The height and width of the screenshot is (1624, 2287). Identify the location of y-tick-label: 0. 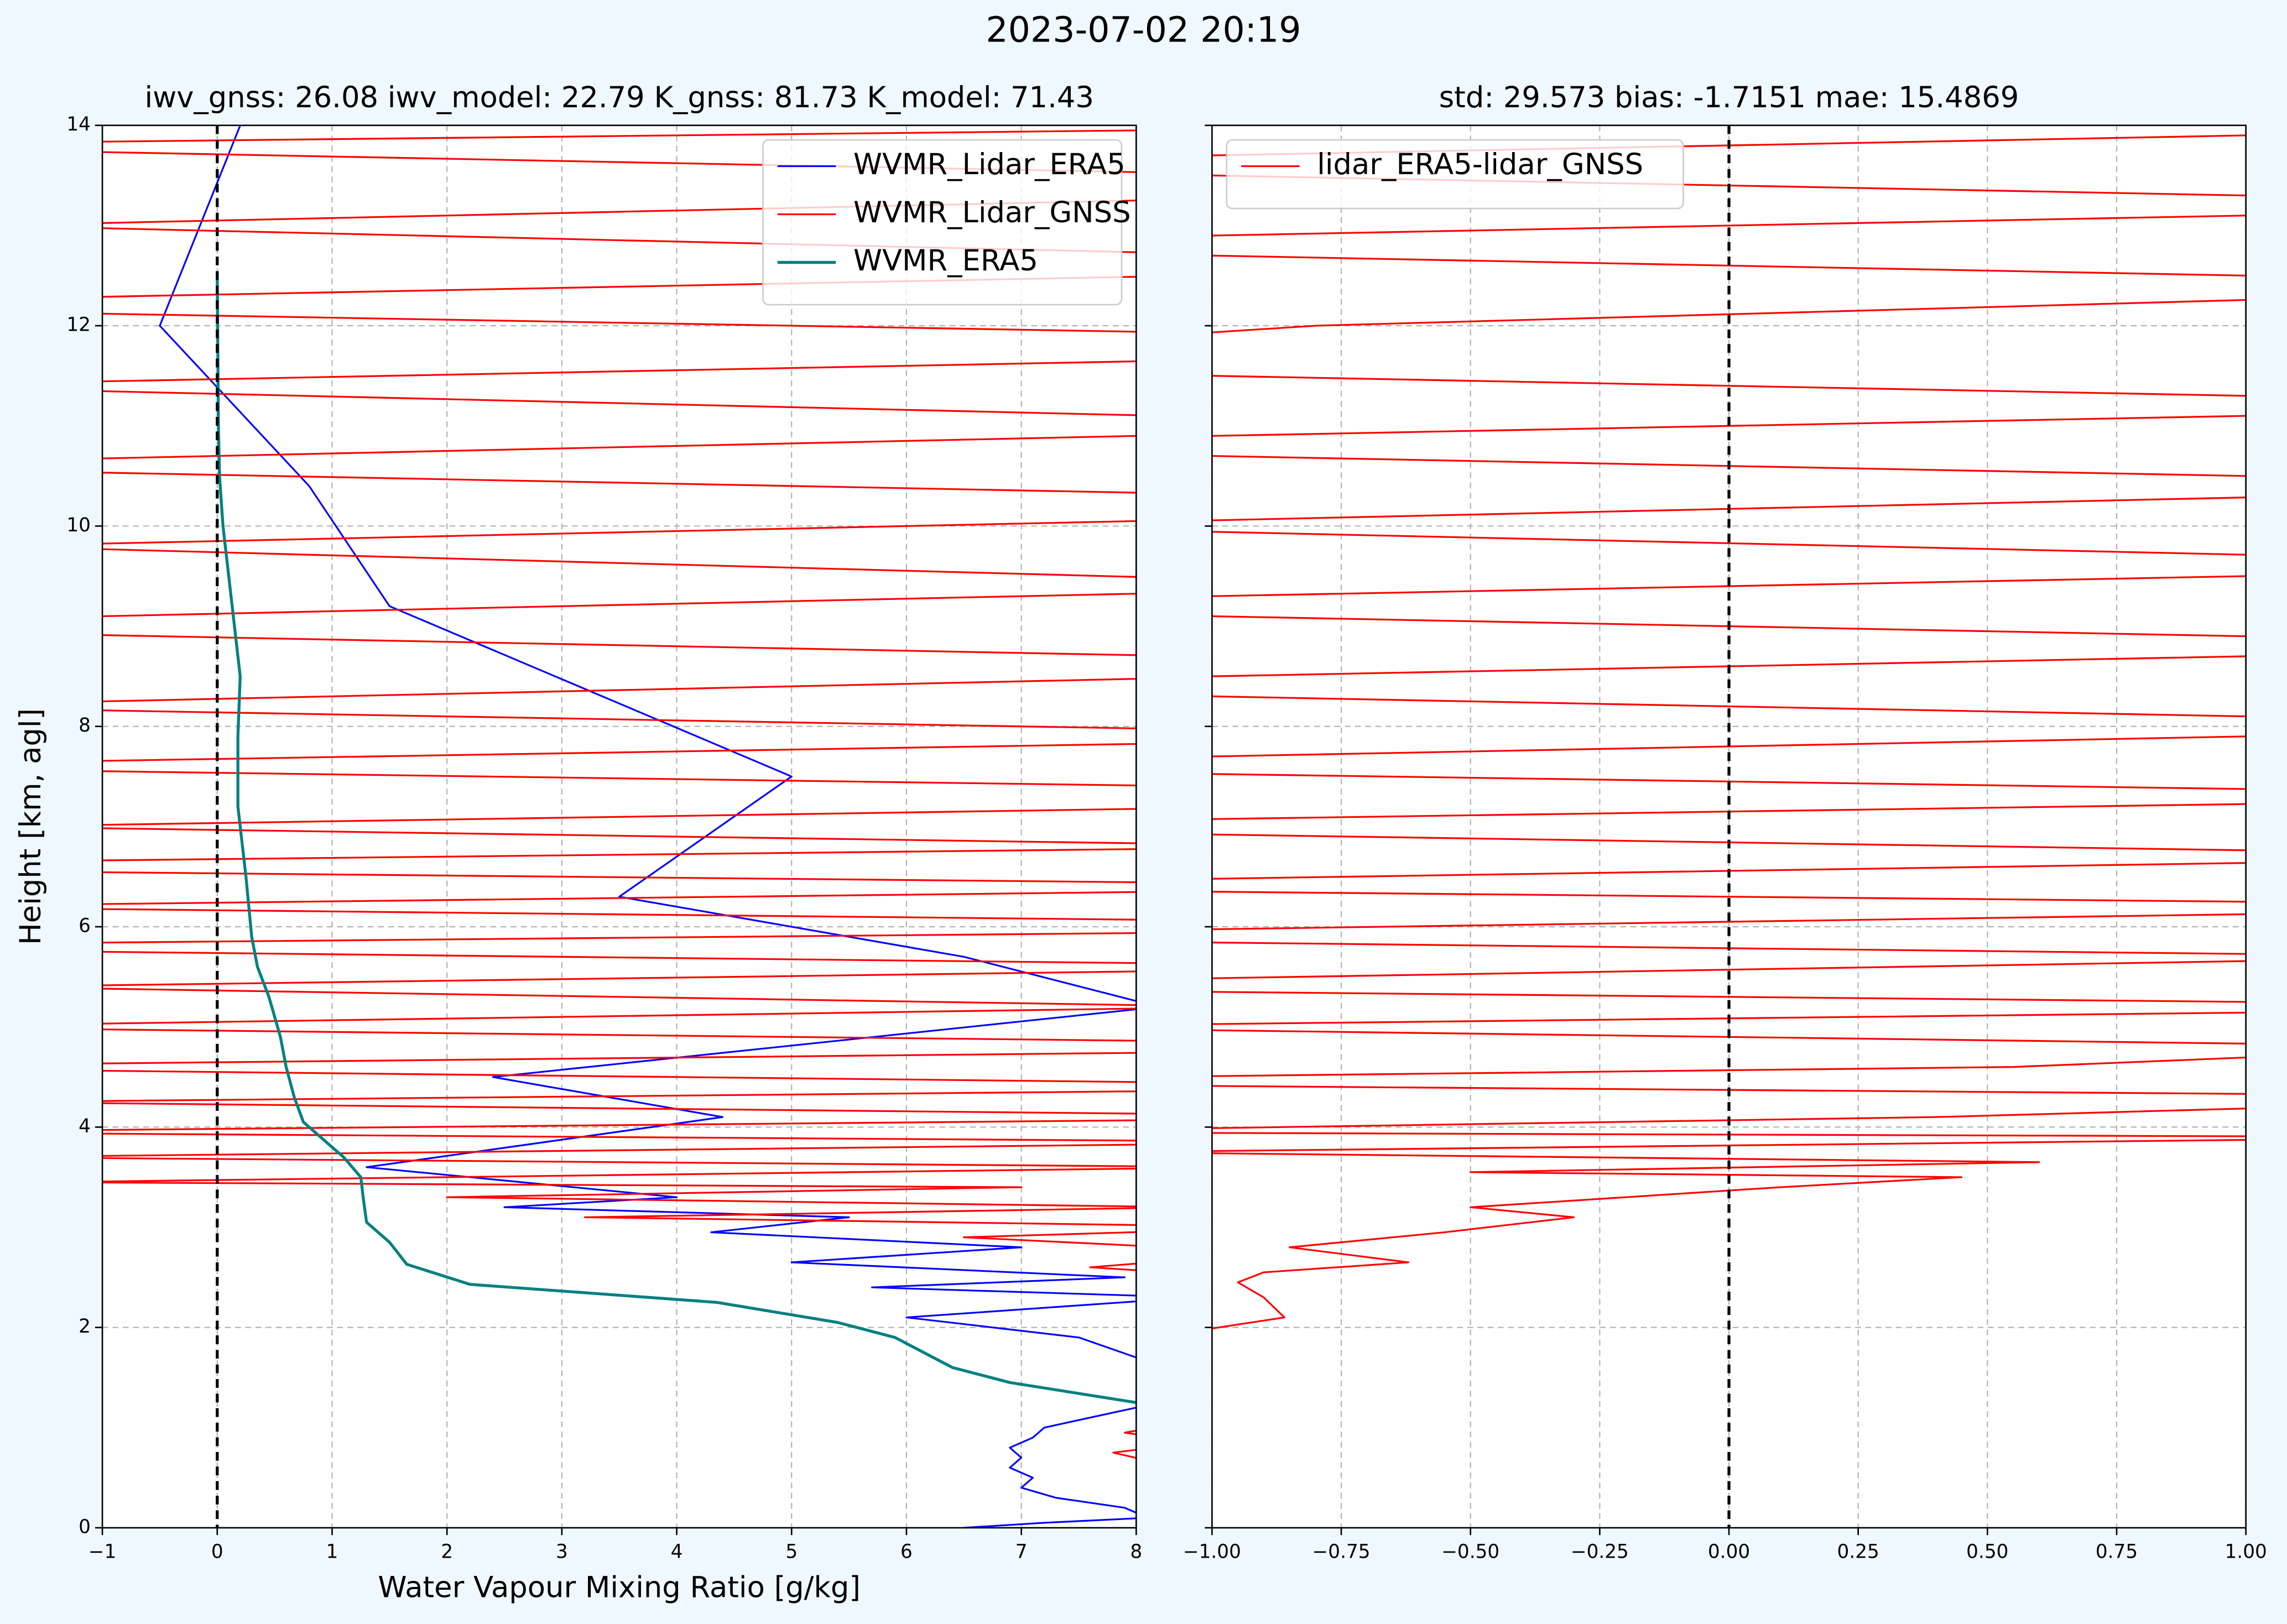
(85, 1527).